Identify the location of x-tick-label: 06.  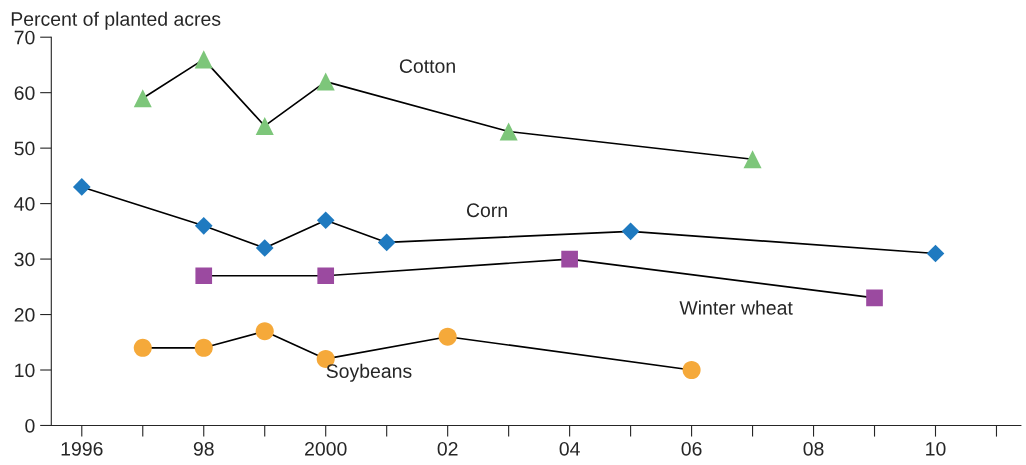
(691, 448).